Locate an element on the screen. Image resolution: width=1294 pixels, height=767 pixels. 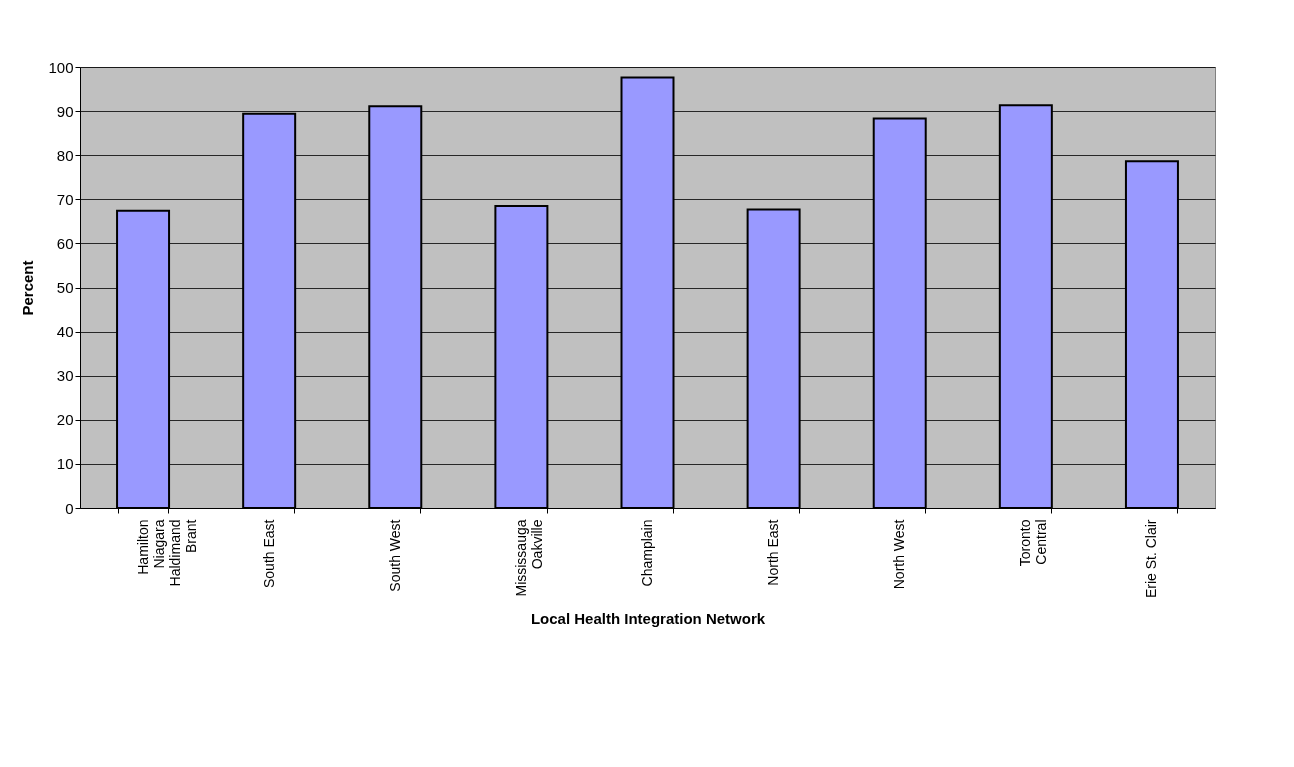
y-tick-label: 100 is located at coordinates (61, 67).